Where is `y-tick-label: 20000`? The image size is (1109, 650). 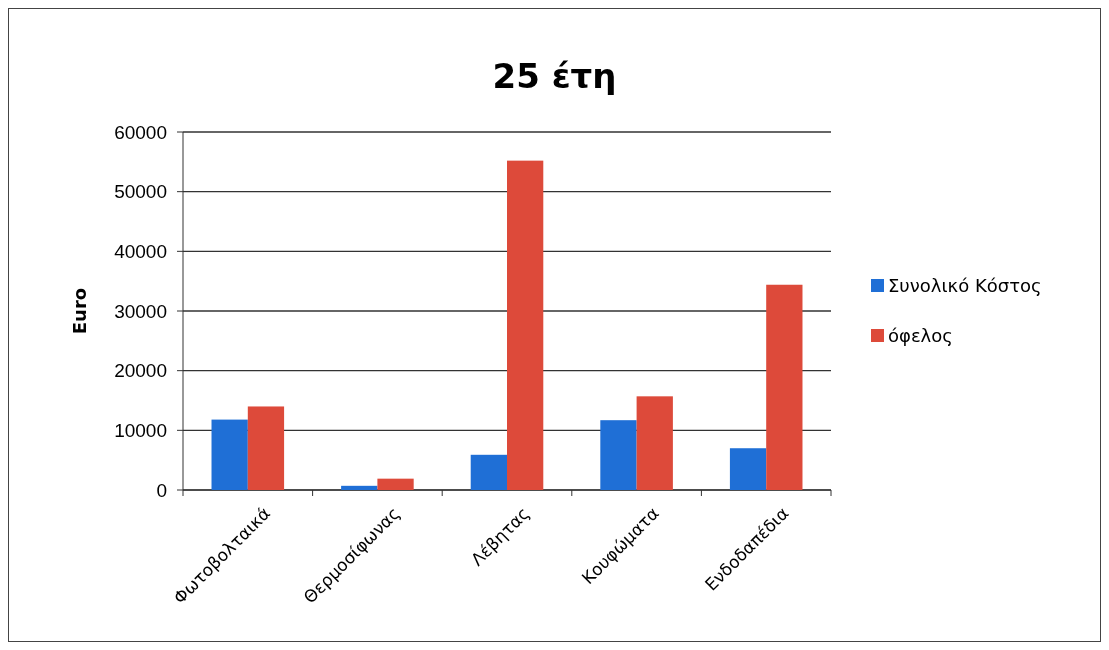
y-tick-label: 20000 is located at coordinates (140, 371).